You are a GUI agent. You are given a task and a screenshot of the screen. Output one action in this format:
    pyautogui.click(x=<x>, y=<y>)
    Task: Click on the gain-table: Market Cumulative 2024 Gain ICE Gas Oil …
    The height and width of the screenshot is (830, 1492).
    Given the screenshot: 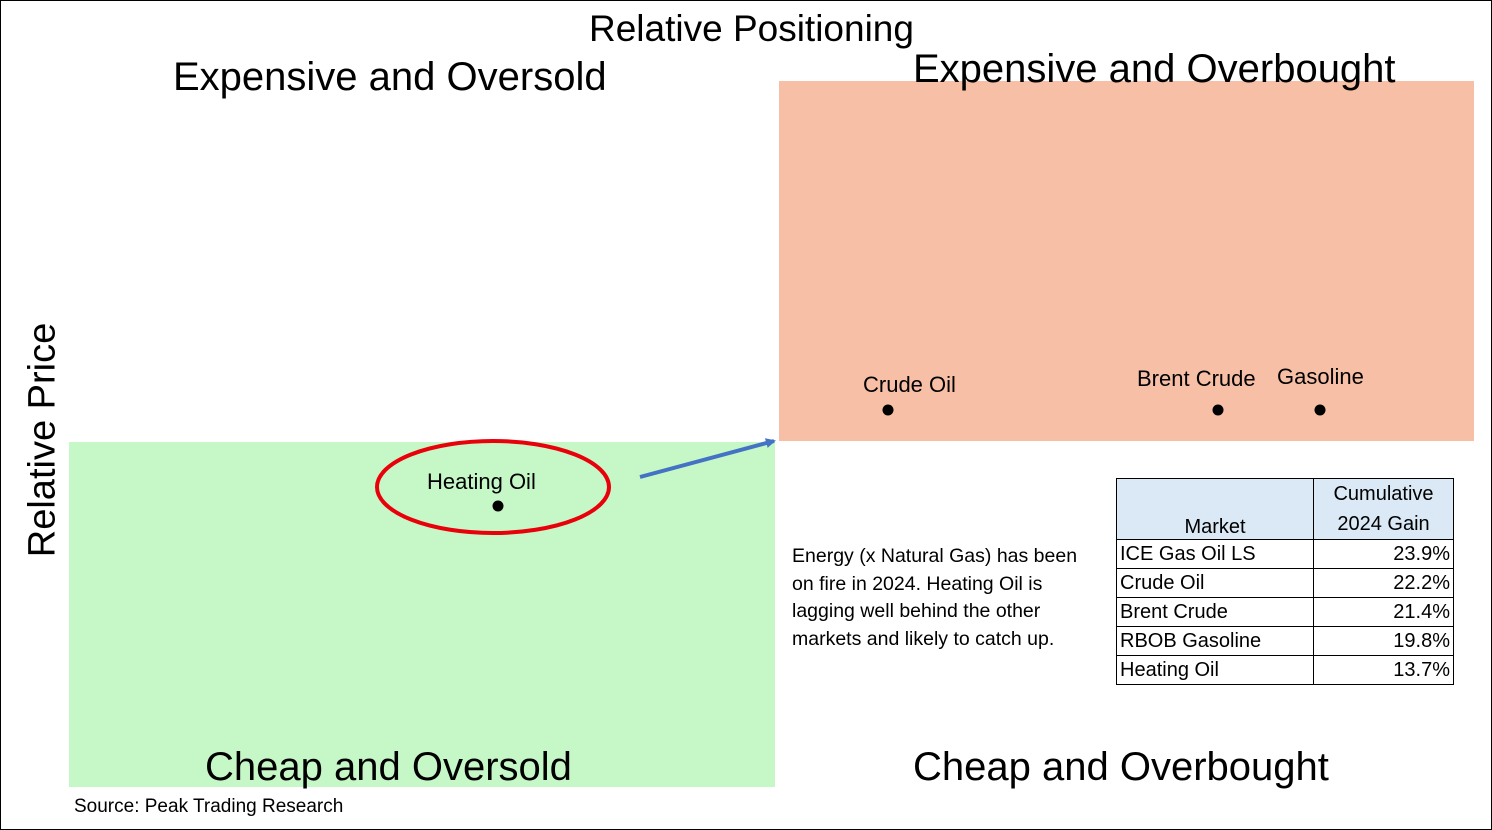 What is the action you would take?
    pyautogui.click(x=1285, y=581)
    